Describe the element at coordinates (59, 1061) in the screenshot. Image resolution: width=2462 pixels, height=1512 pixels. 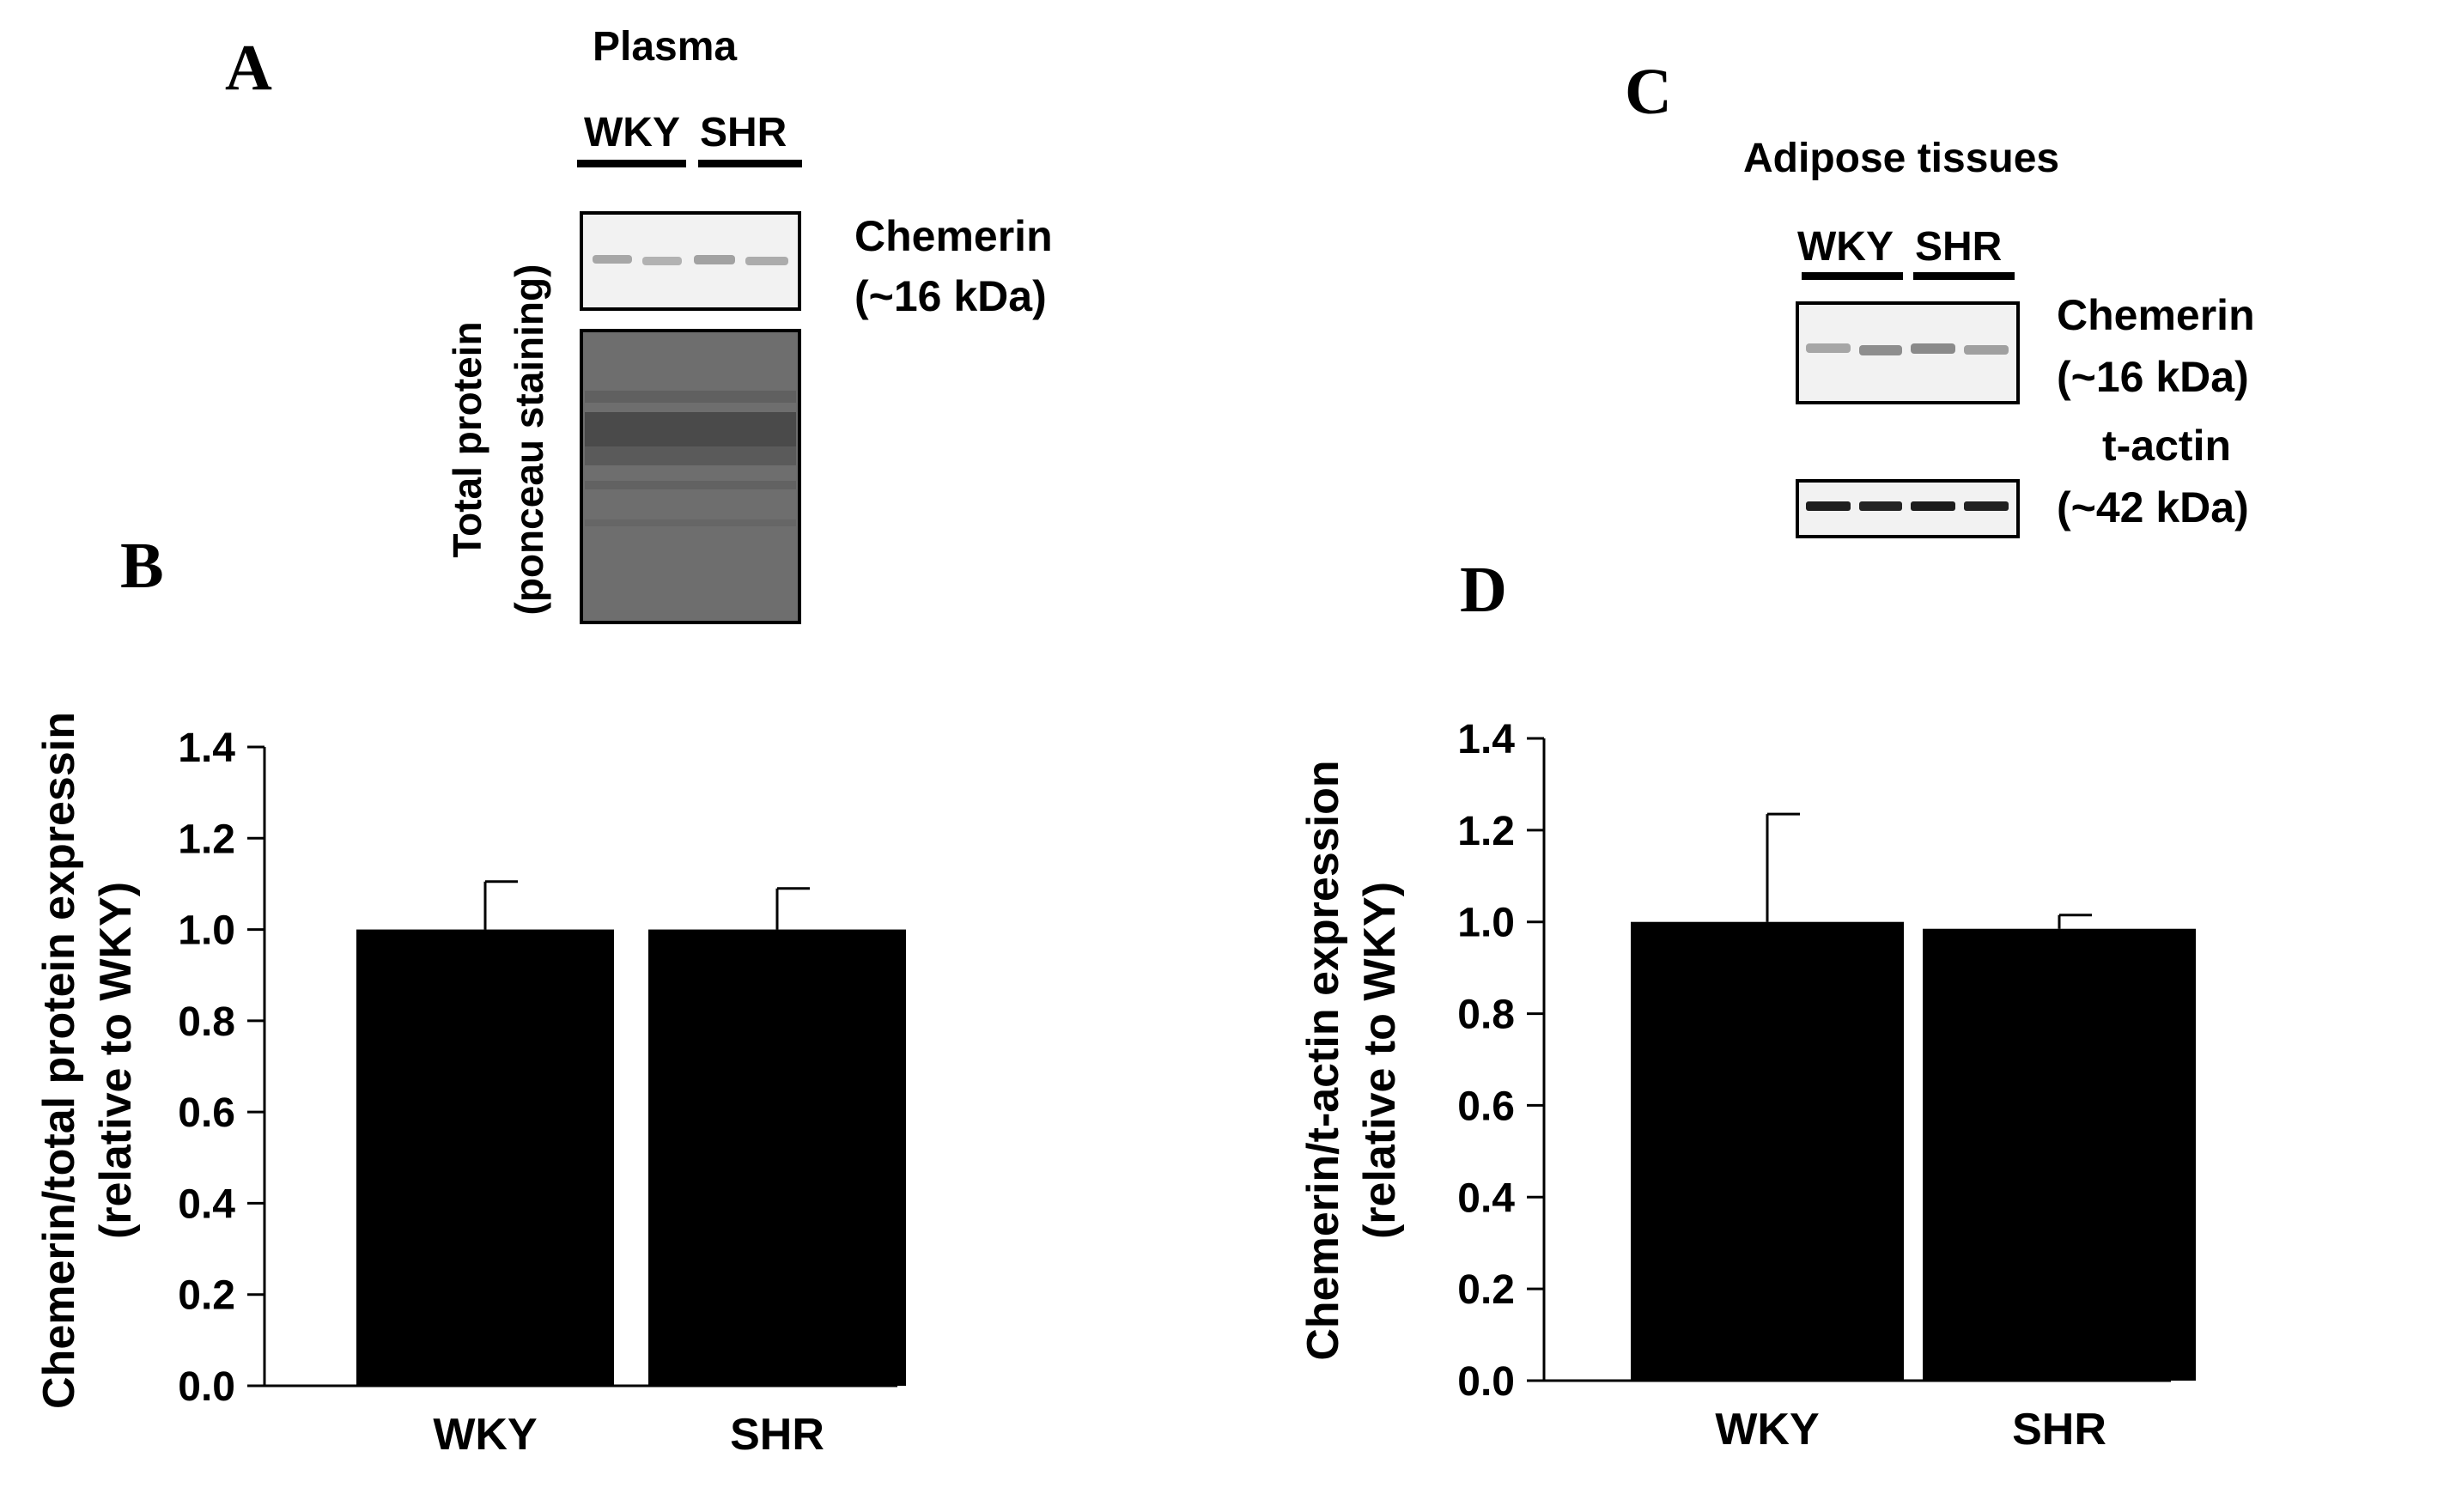
I see `y-axis-label-line1: Chemerin/total protein expressin` at that location.